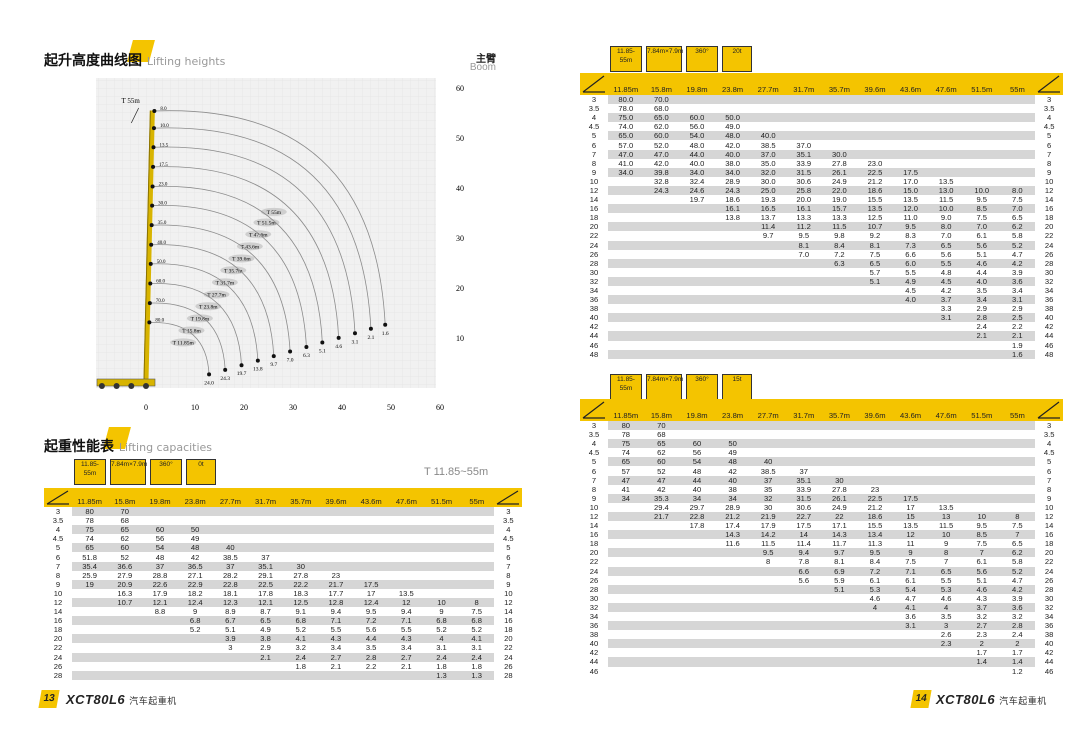 The width and height of the screenshot is (1080, 738). What do you see at coordinates (875, 526) in the screenshot?
I see `load-cell: 15.5` at bounding box center [875, 526].